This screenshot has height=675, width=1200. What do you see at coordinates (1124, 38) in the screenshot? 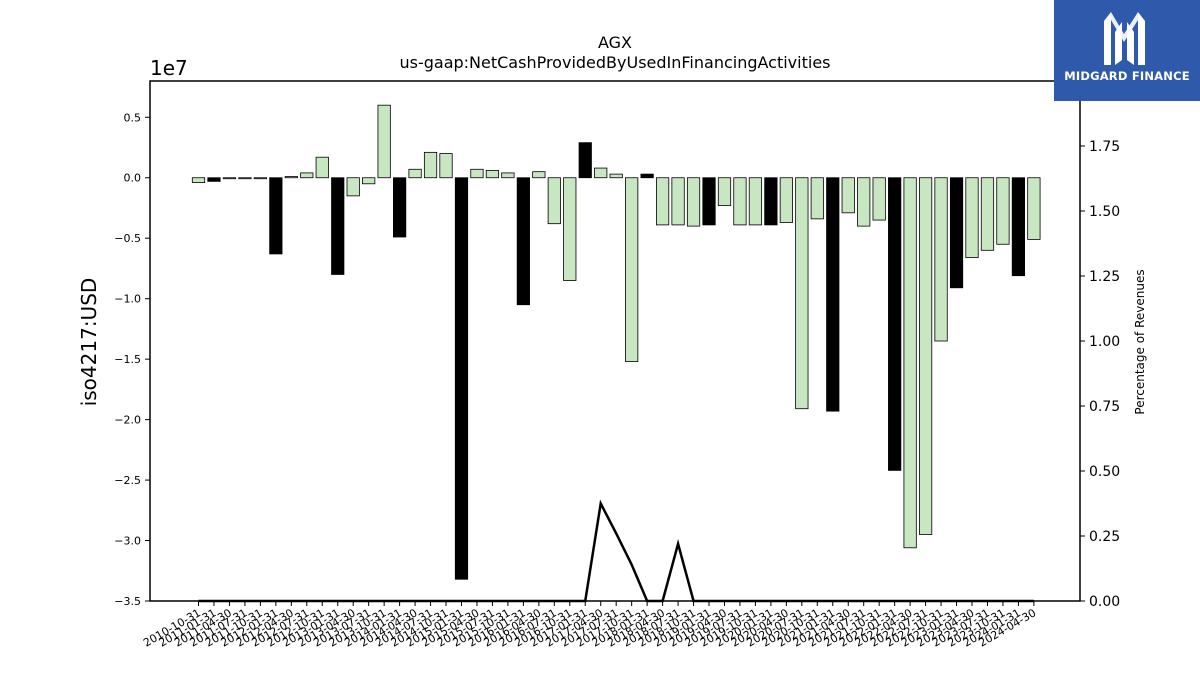
I see `midgard-m-icon` at bounding box center [1124, 38].